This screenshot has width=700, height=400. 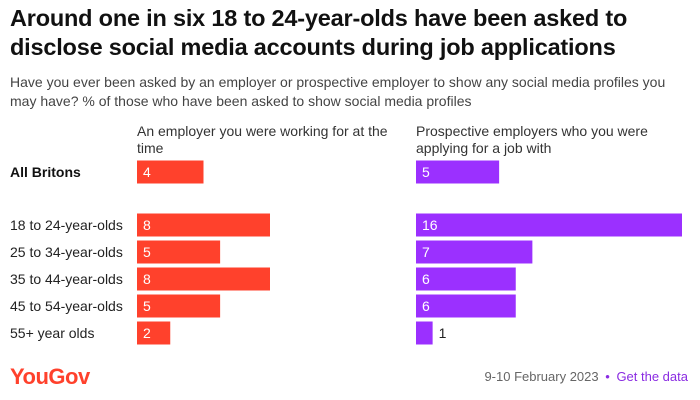 What do you see at coordinates (430, 225) in the screenshot?
I see `value-label-prospective-employer-18-to-24-year-olds: 16` at bounding box center [430, 225].